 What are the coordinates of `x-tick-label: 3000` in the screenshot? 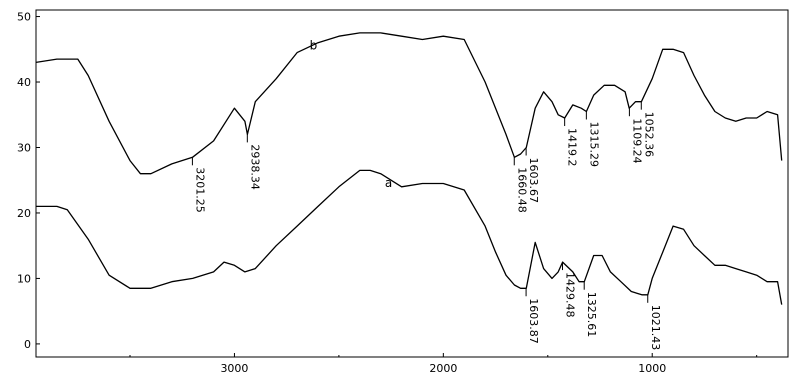 It's located at (234, 368).